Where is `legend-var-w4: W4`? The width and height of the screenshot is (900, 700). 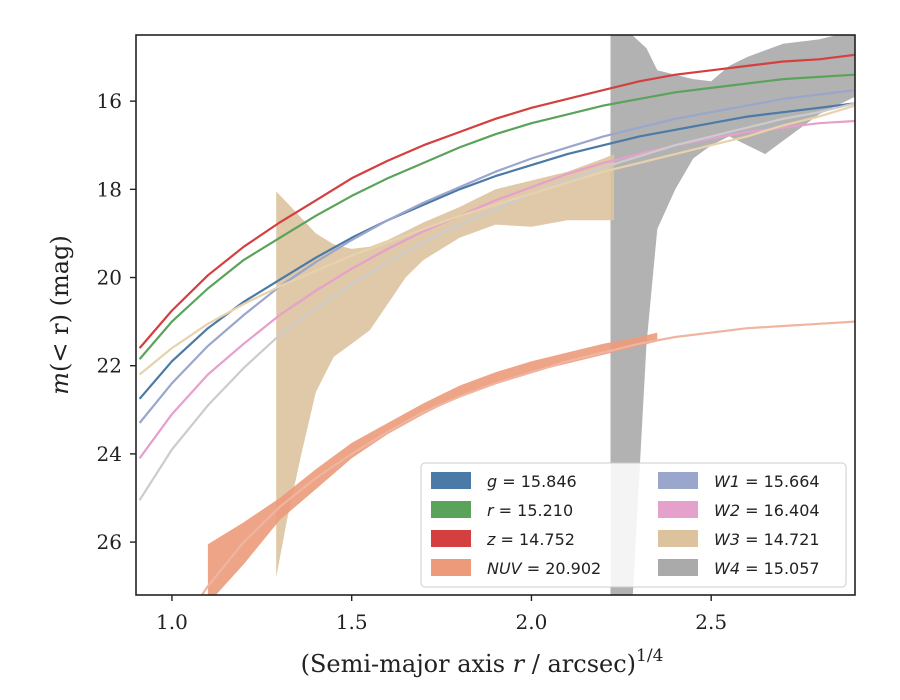 legend-var-w4: W4 is located at coordinates (727, 568).